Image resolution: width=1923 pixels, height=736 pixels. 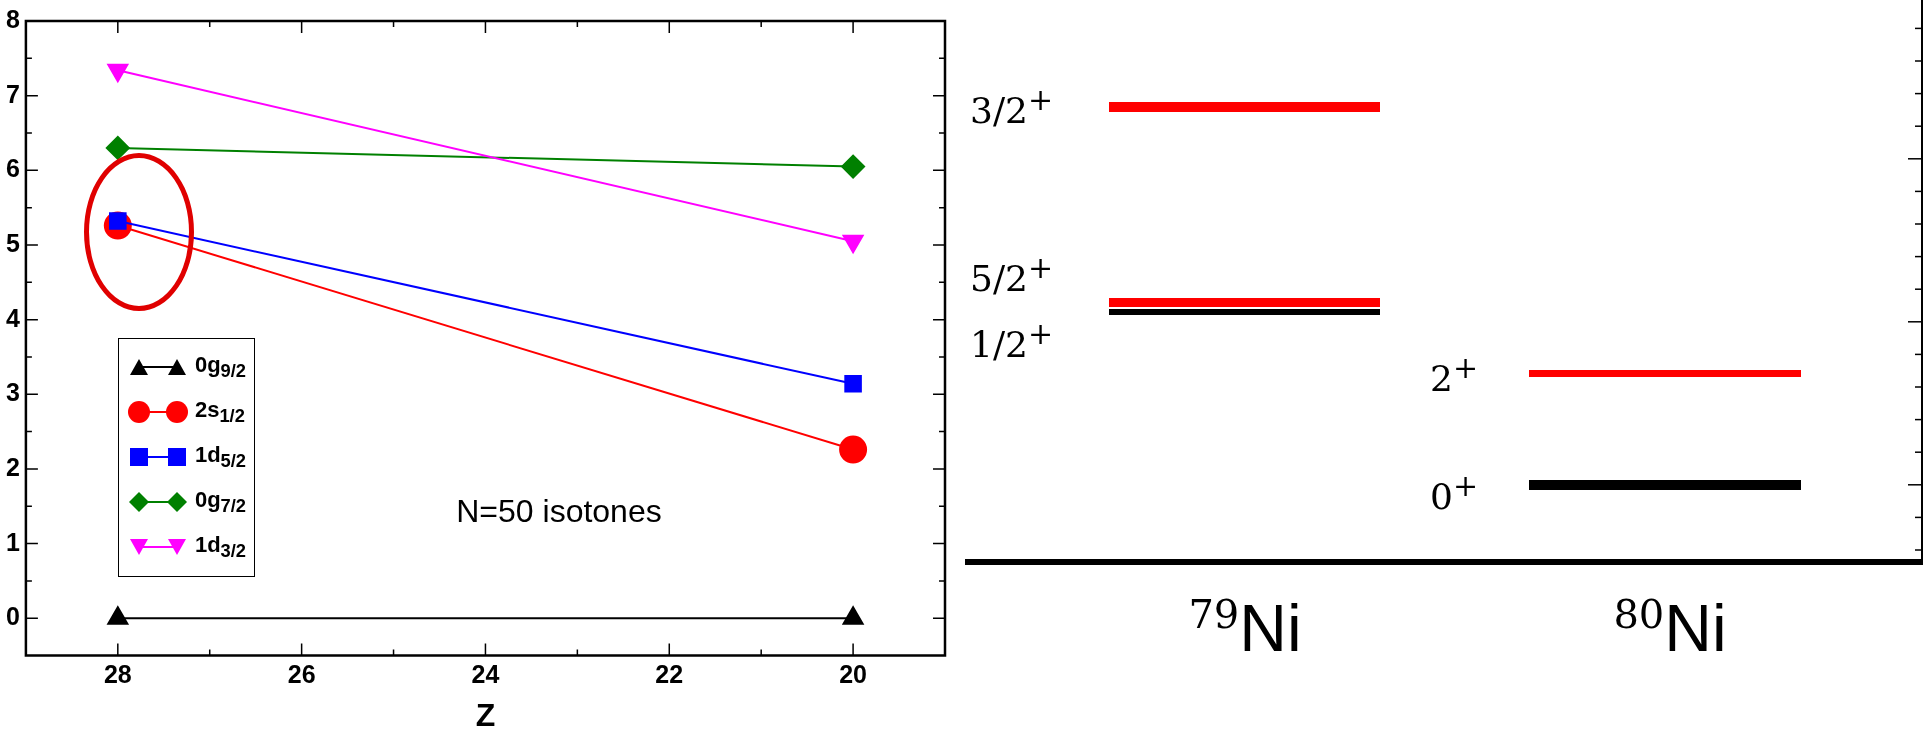 What do you see at coordinates (1454, 492) in the screenshot?
I see `text: 0$^{+}$` at bounding box center [1454, 492].